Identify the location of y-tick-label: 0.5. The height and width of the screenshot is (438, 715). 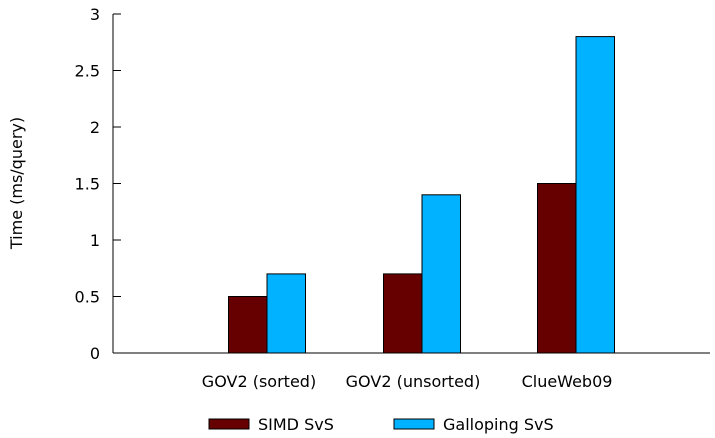
(87, 297).